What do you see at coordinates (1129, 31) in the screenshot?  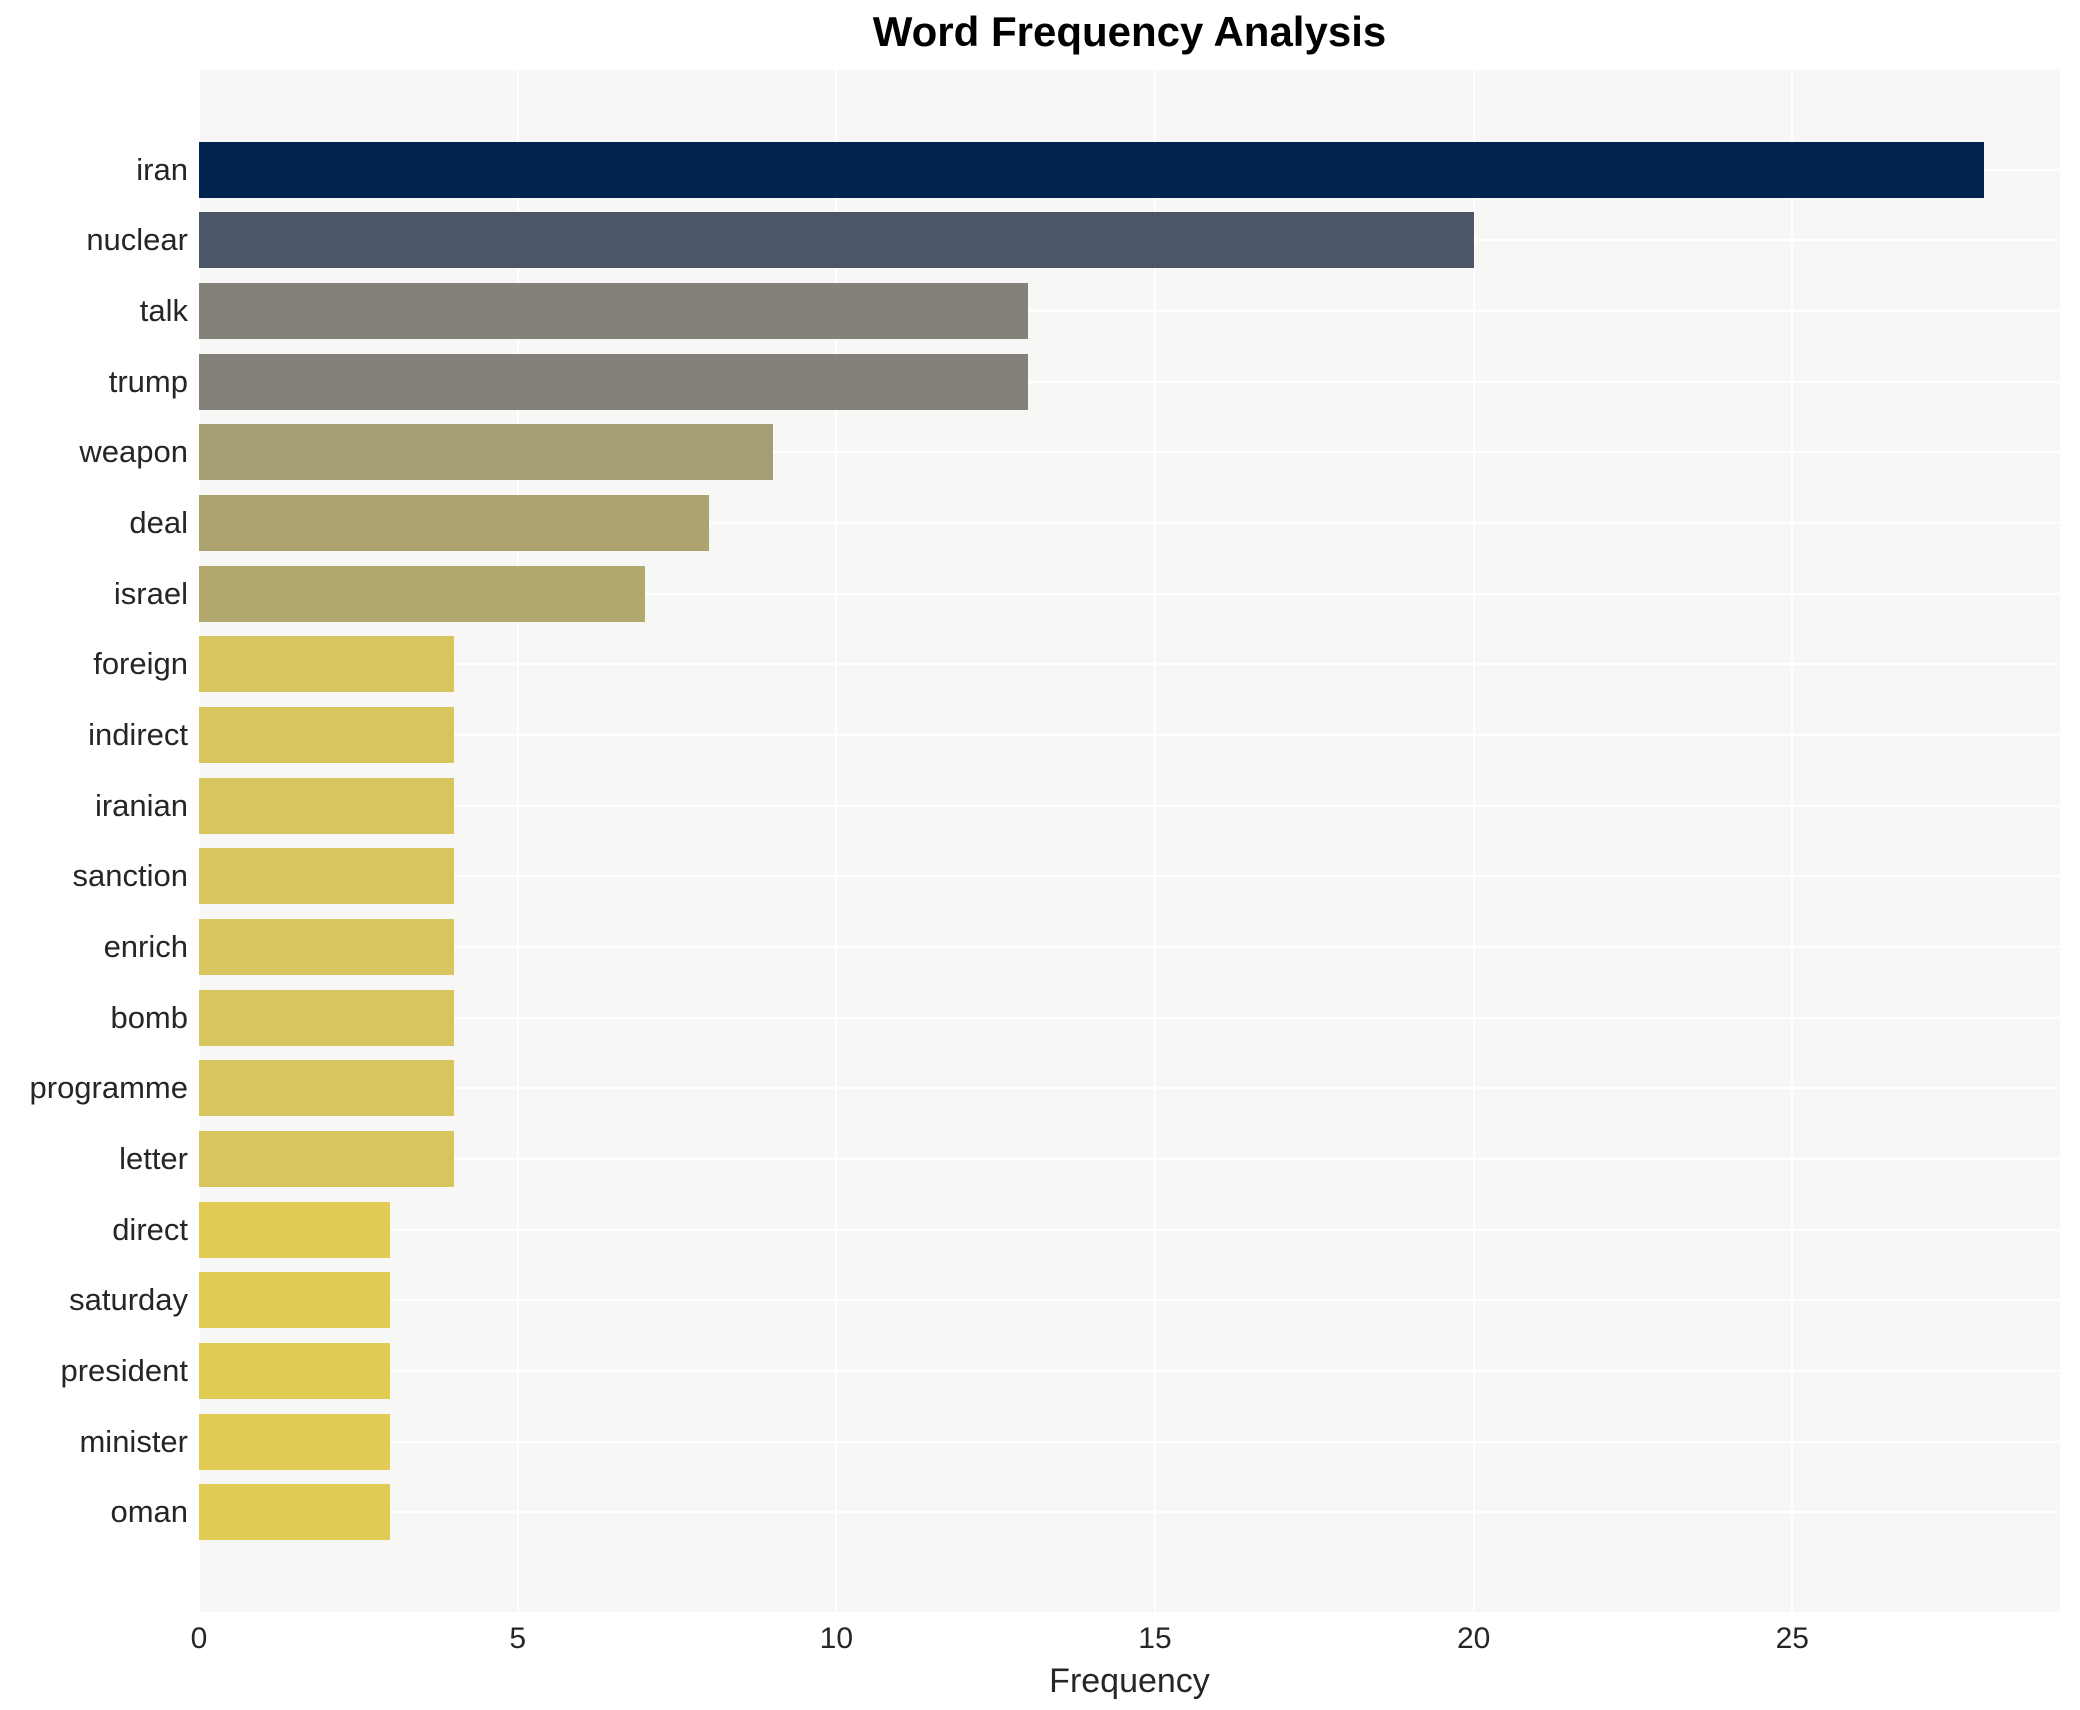 I see `chart-title: Word Frequency Analysis` at bounding box center [1129, 31].